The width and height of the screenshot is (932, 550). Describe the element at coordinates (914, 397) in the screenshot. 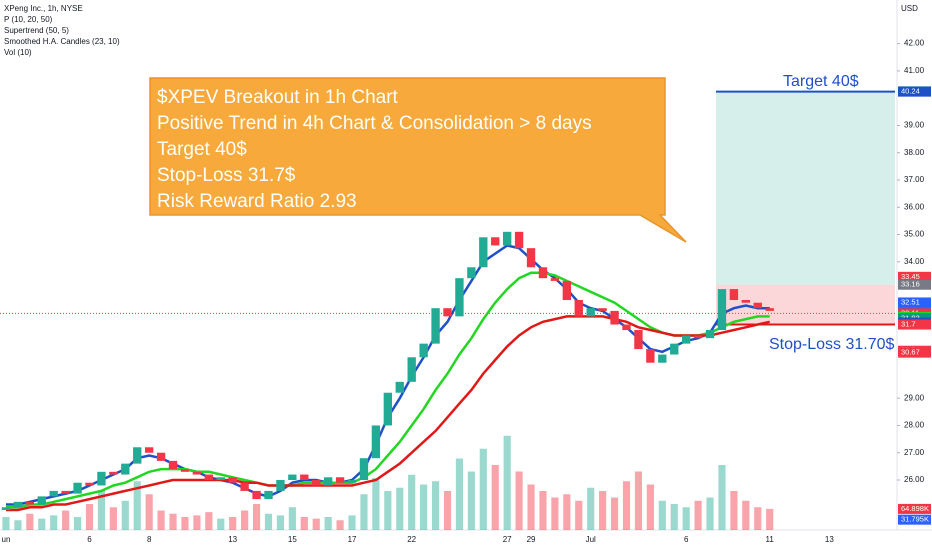

I see `y-tick-label: 29.00` at that location.